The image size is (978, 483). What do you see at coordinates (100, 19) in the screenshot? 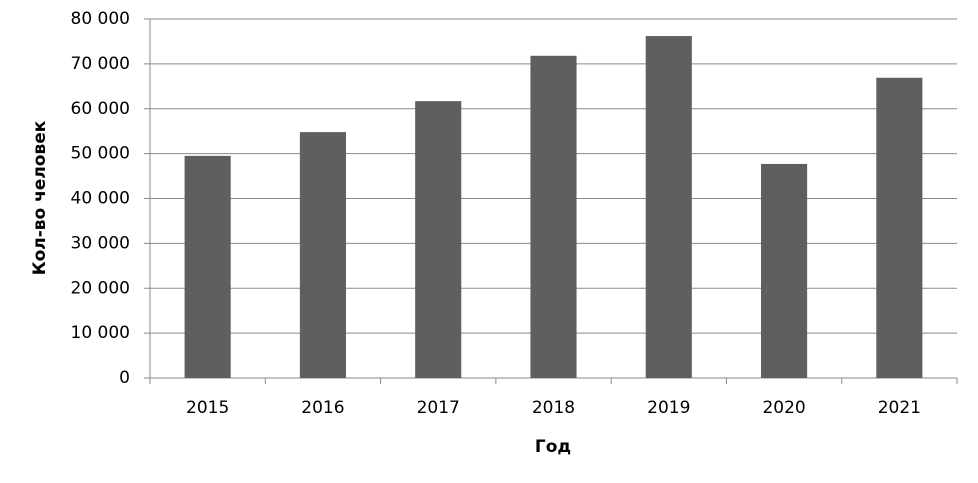
I see `y-tick-label: 80 000` at bounding box center [100, 19].